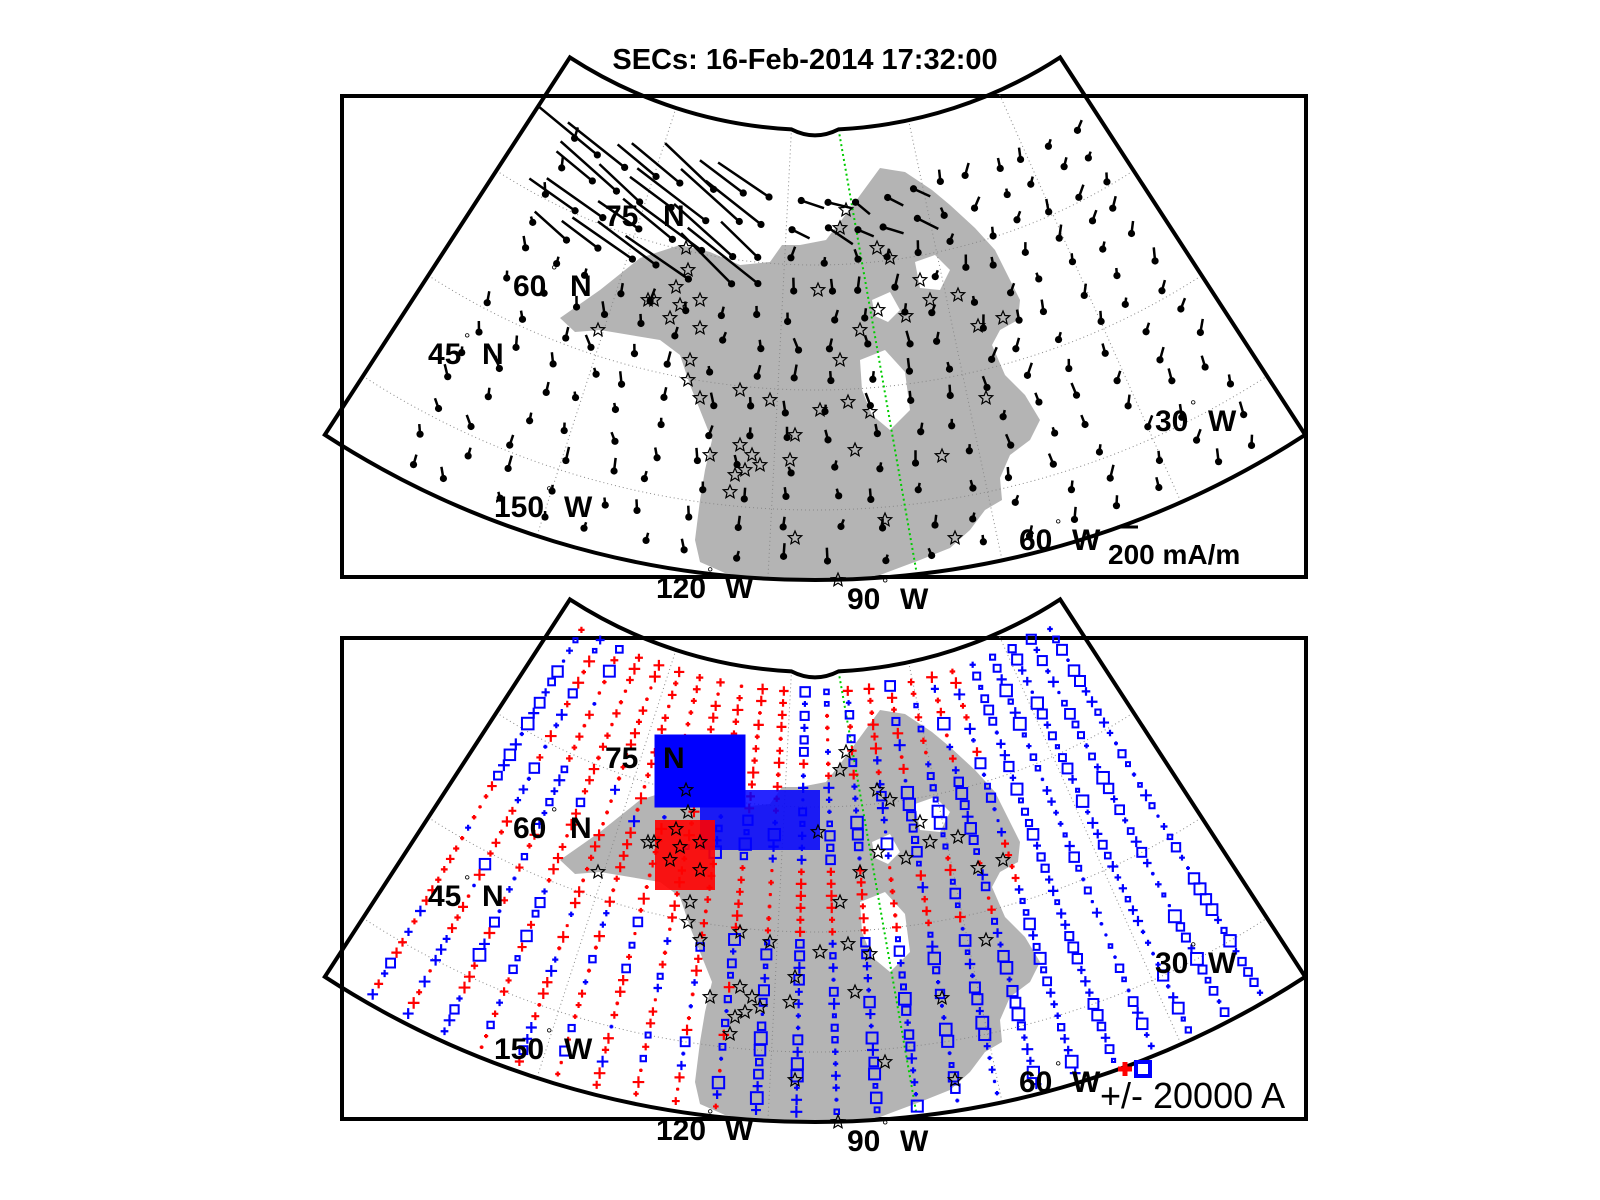  What do you see at coordinates (543, 1046) in the screenshot?
I see `bottom-lon-label-150: 150 ° W` at bounding box center [543, 1046].